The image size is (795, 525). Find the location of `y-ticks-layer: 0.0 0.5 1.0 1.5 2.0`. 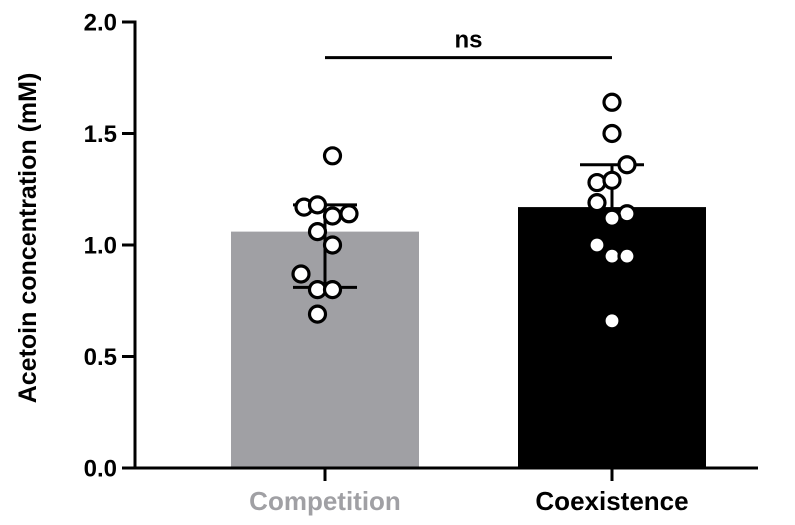

y-ticks-layer: 0.0 0.5 1.0 1.5 2.0 is located at coordinates (109, 246).